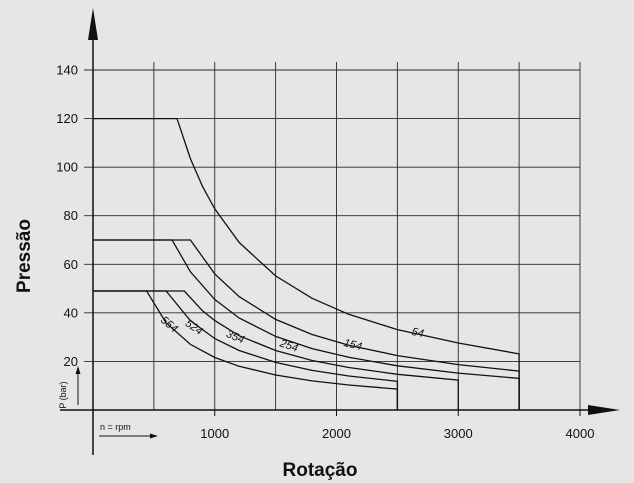 This screenshot has height=483, width=634. What do you see at coordinates (154, 436) in the screenshot?
I see `x-unit-arrowhead` at bounding box center [154, 436].